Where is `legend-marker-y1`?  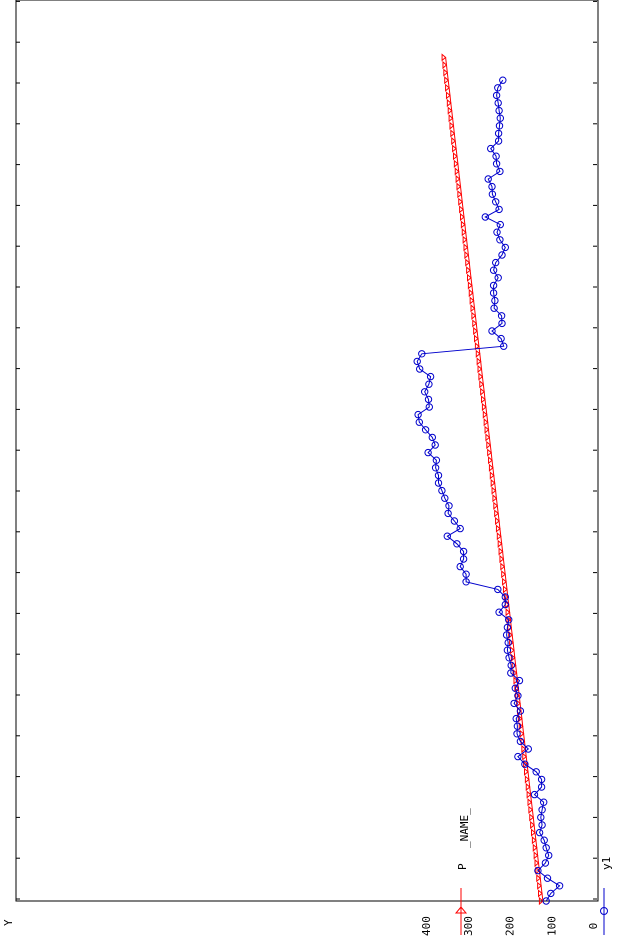 legend-marker-y1 is located at coordinates (604, 911).